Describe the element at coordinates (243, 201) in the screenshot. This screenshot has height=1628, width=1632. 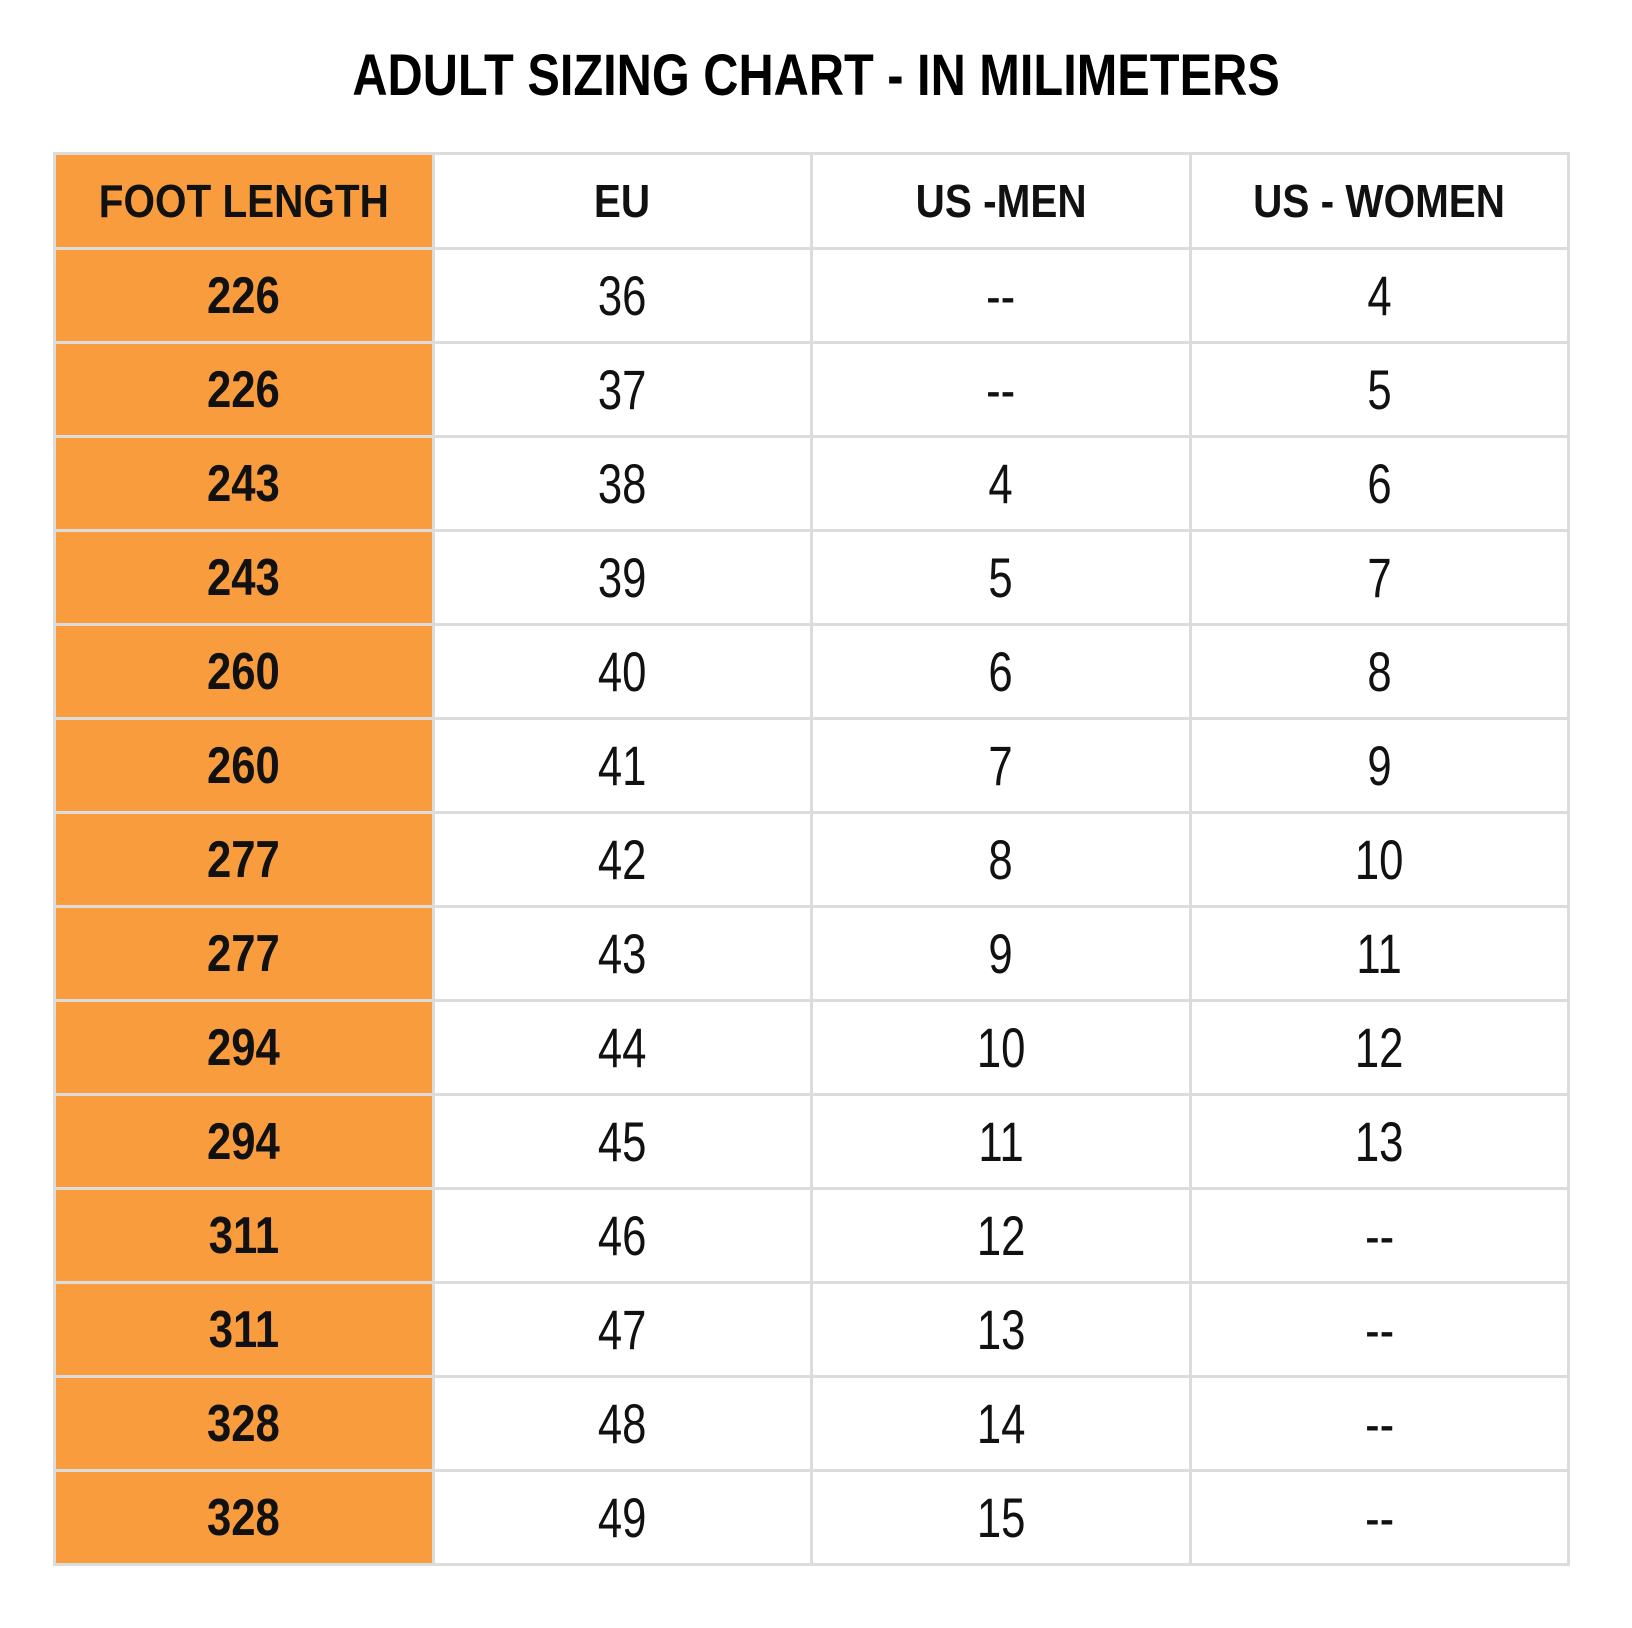
I see `column-header-label: FOOT LENGTH` at that location.